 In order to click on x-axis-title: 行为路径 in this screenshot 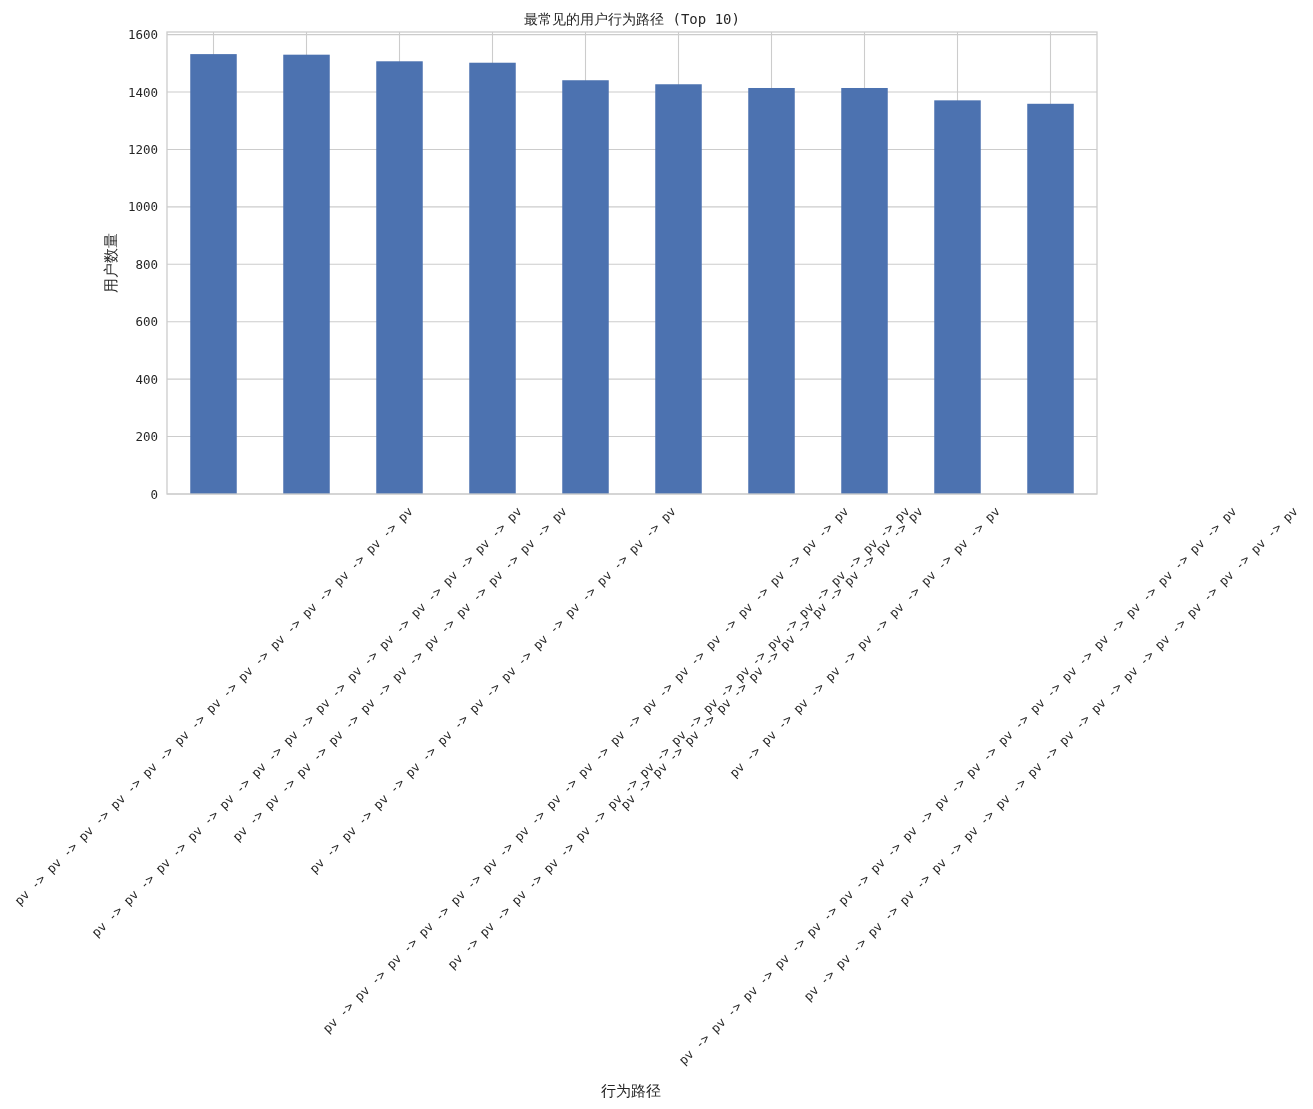, I will do `click(631, 1091)`.